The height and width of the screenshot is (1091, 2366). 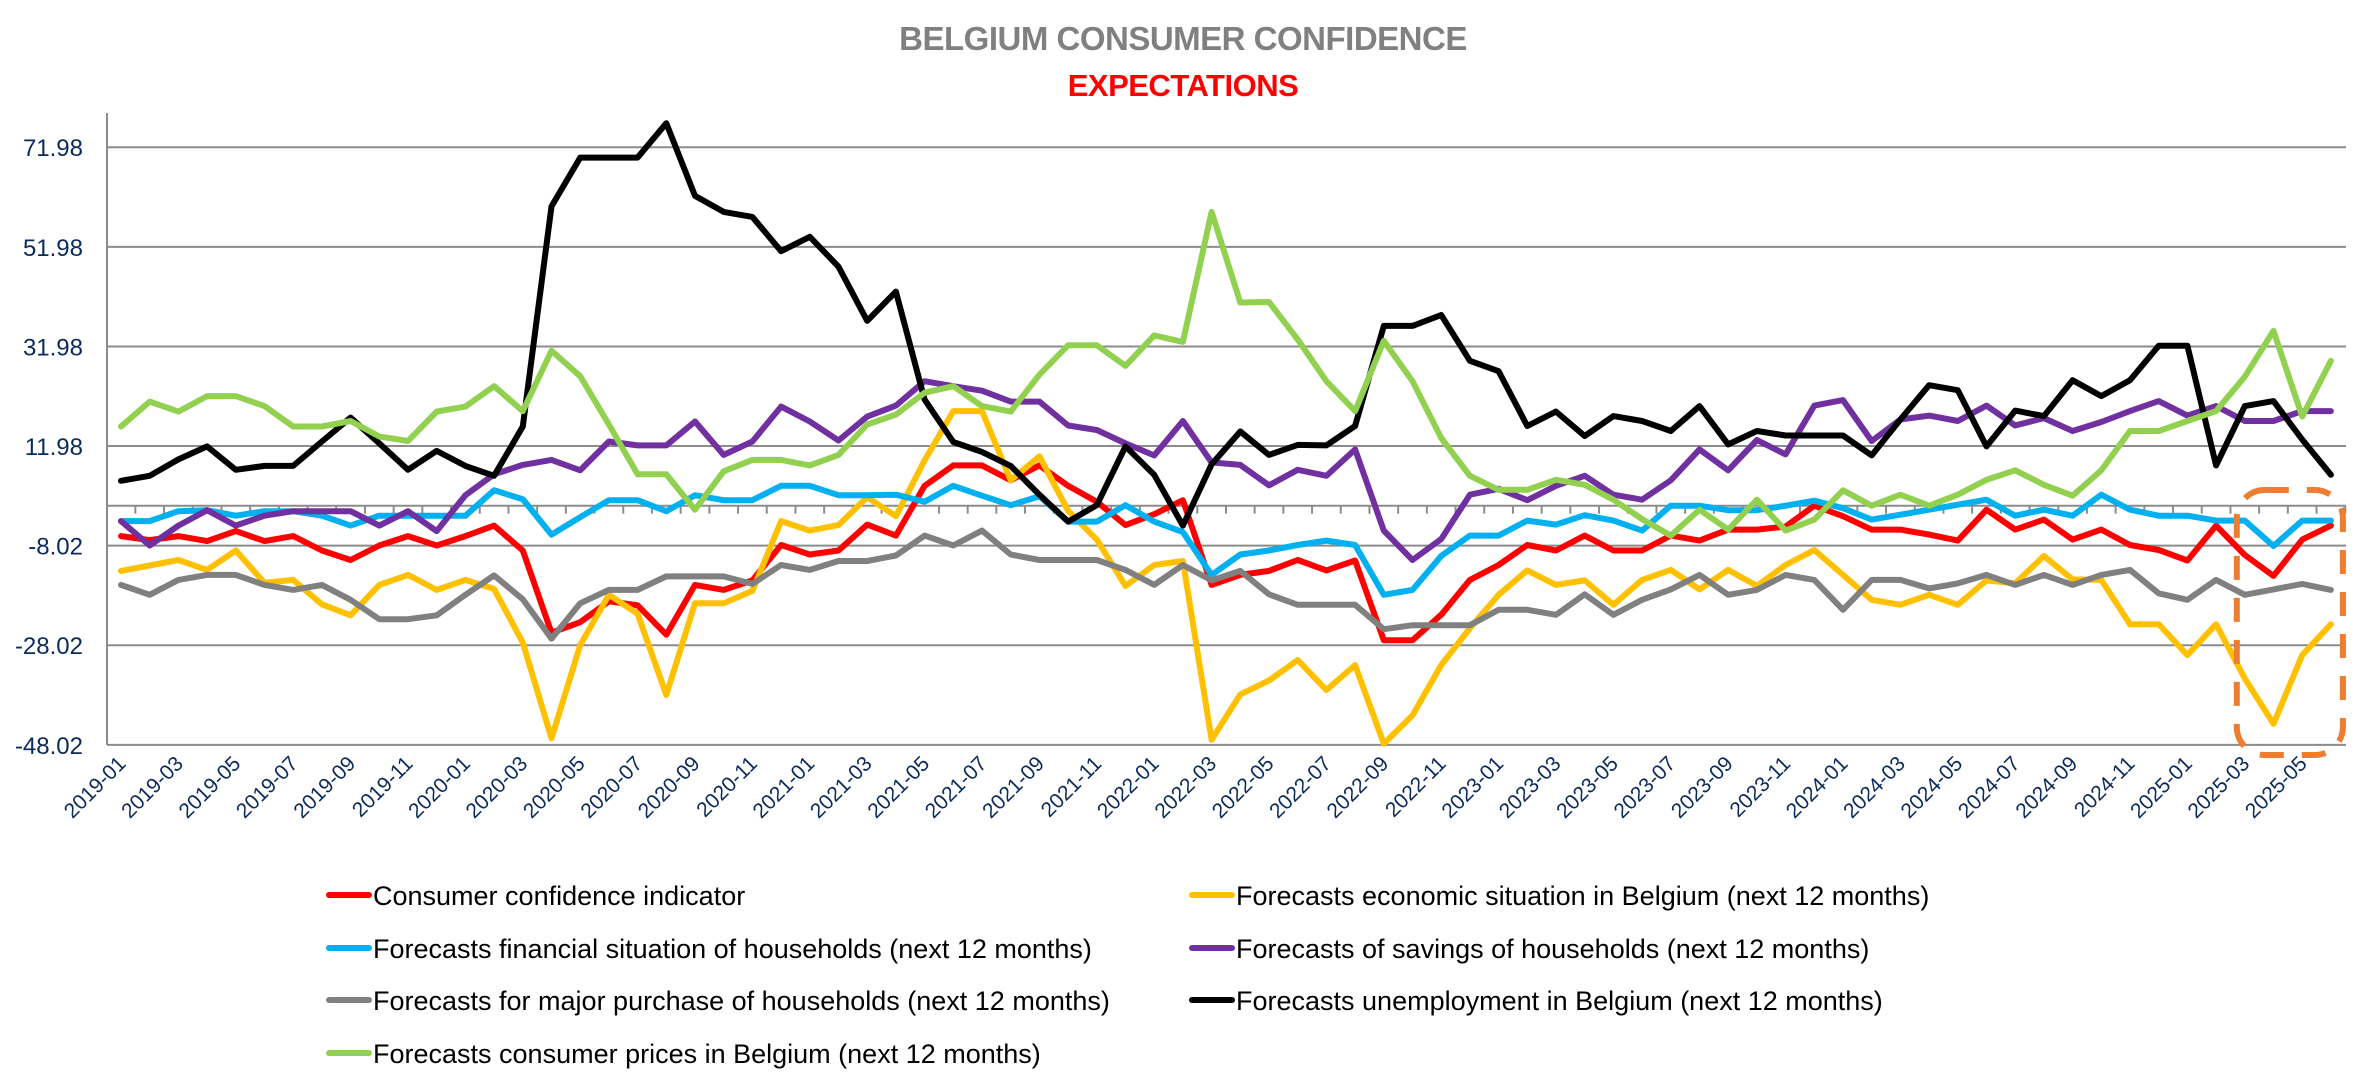 I want to click on x-tick-label: 2020-11, so click(x=727, y=787).